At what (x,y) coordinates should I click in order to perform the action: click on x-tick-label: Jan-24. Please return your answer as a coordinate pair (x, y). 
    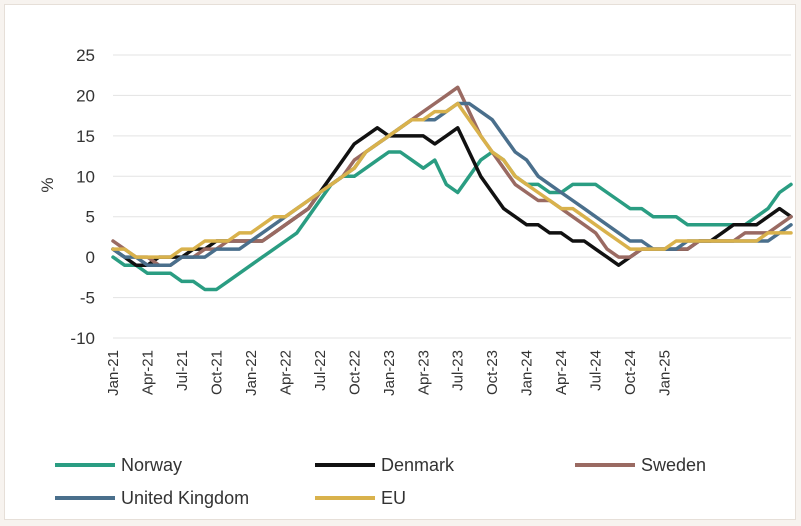
    Looking at the image, I should click on (527, 373).